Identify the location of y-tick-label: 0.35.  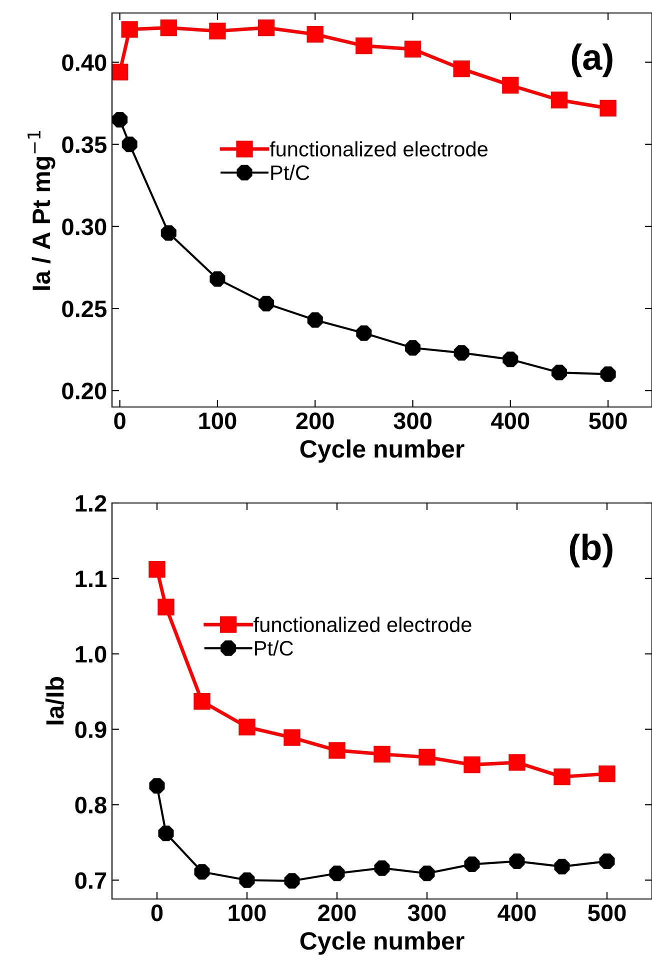
(84, 145).